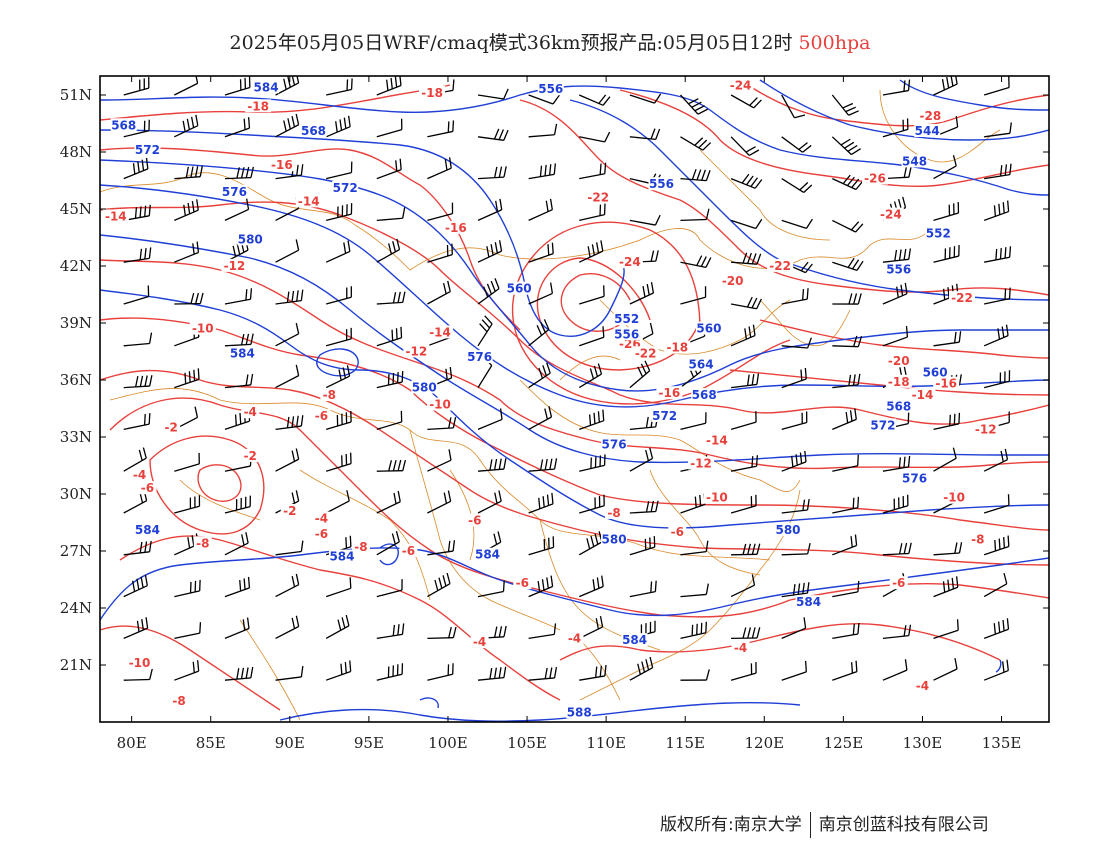 The width and height of the screenshot is (1100, 850). I want to click on lat-tick-label: 36N, so click(76, 380).